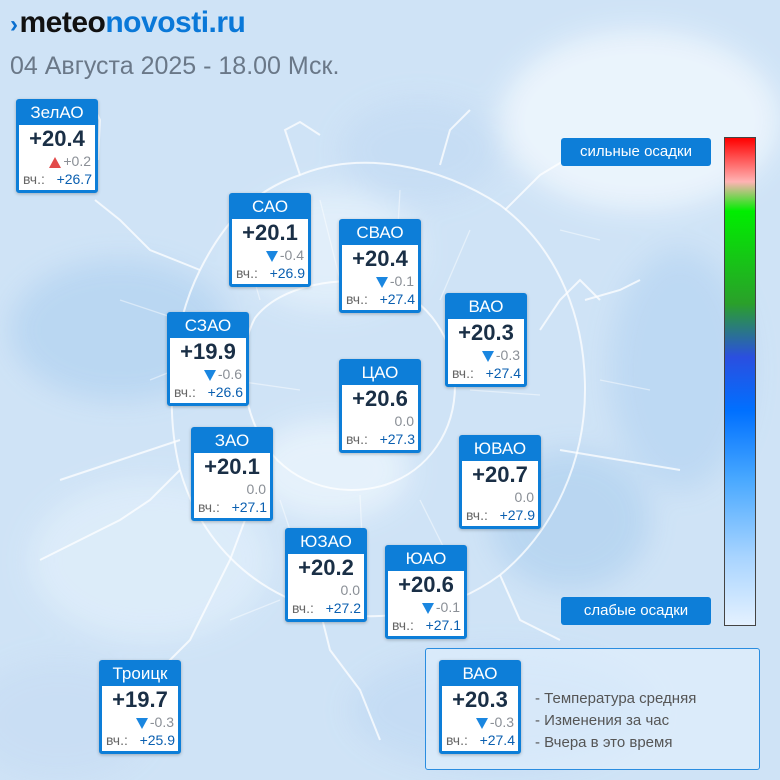 This screenshot has width=780, height=780. Describe the element at coordinates (74, 179) in the screenshot. I see `yesterday-value: +26.7` at that location.